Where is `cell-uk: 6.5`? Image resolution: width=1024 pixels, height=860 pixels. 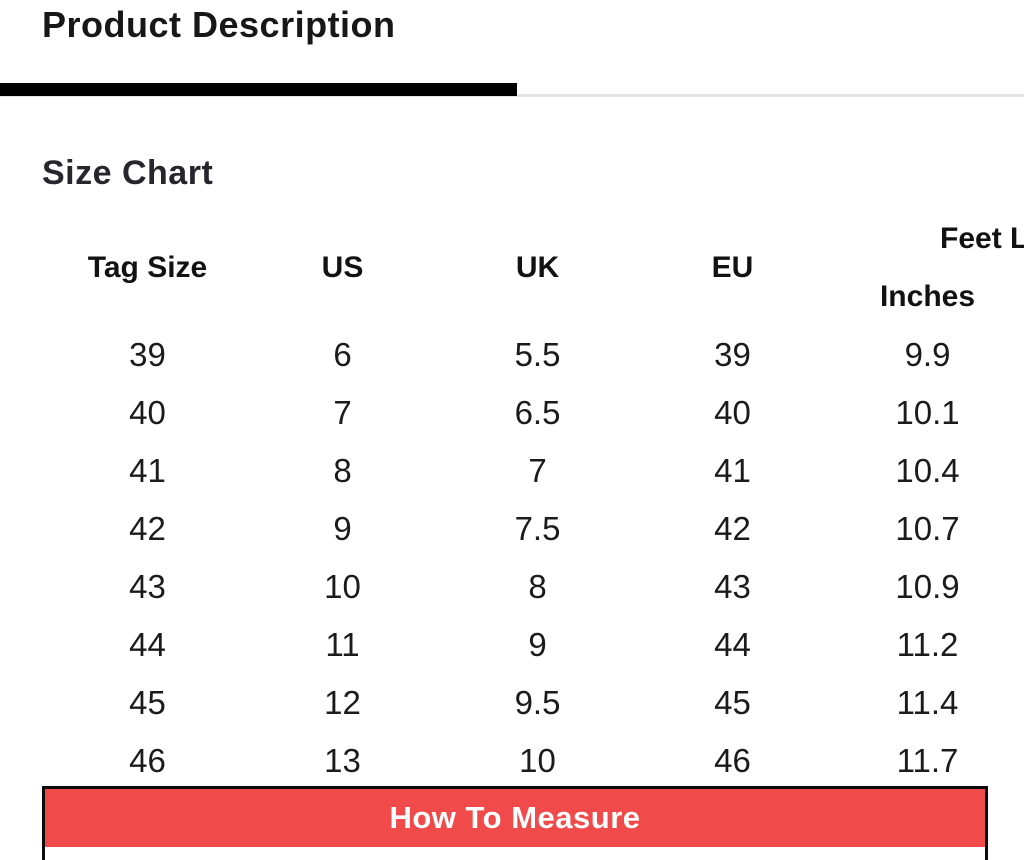 cell-uk: 6.5 is located at coordinates (537, 412).